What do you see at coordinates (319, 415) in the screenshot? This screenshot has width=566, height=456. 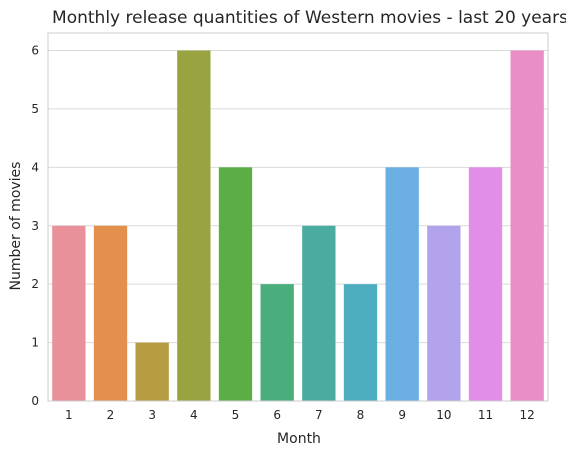 I see `x-tick-label: 7` at bounding box center [319, 415].